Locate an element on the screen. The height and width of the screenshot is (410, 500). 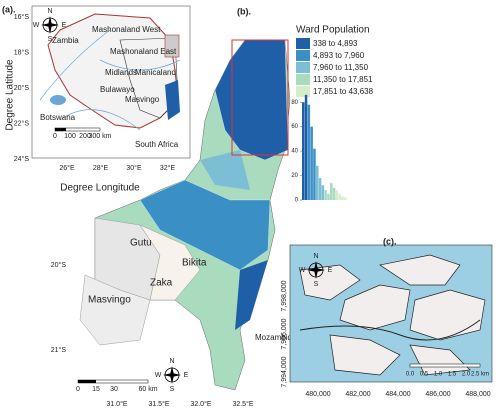
place: Gutu is located at coordinates (141, 243).